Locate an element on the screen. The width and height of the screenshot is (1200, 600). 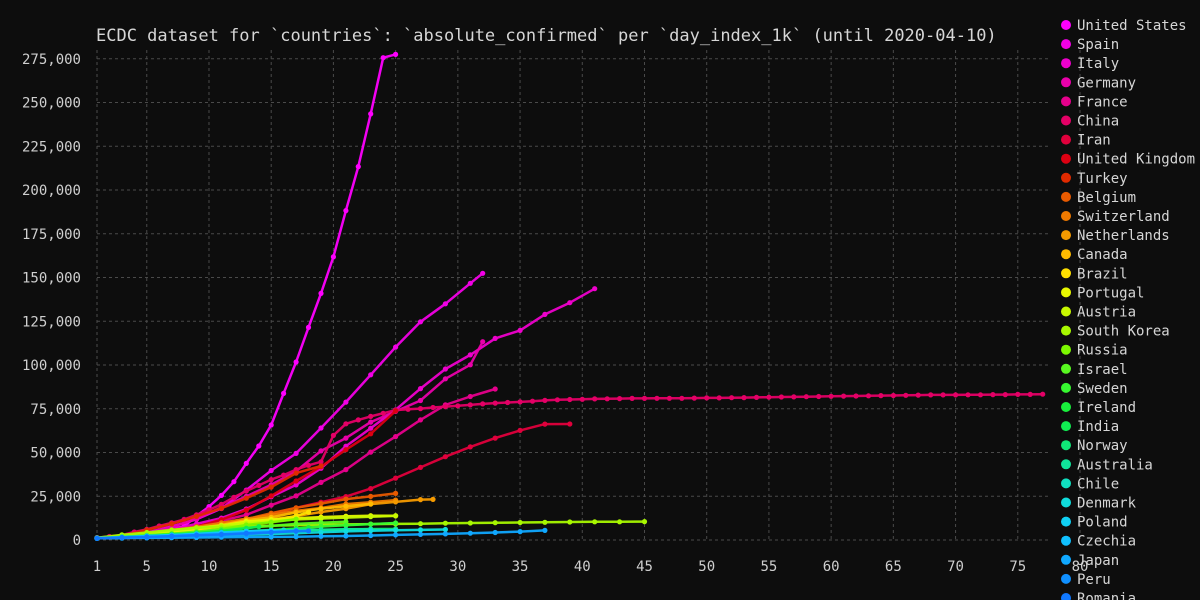
y-tick-label: 225,000 is located at coordinates (51, 147).